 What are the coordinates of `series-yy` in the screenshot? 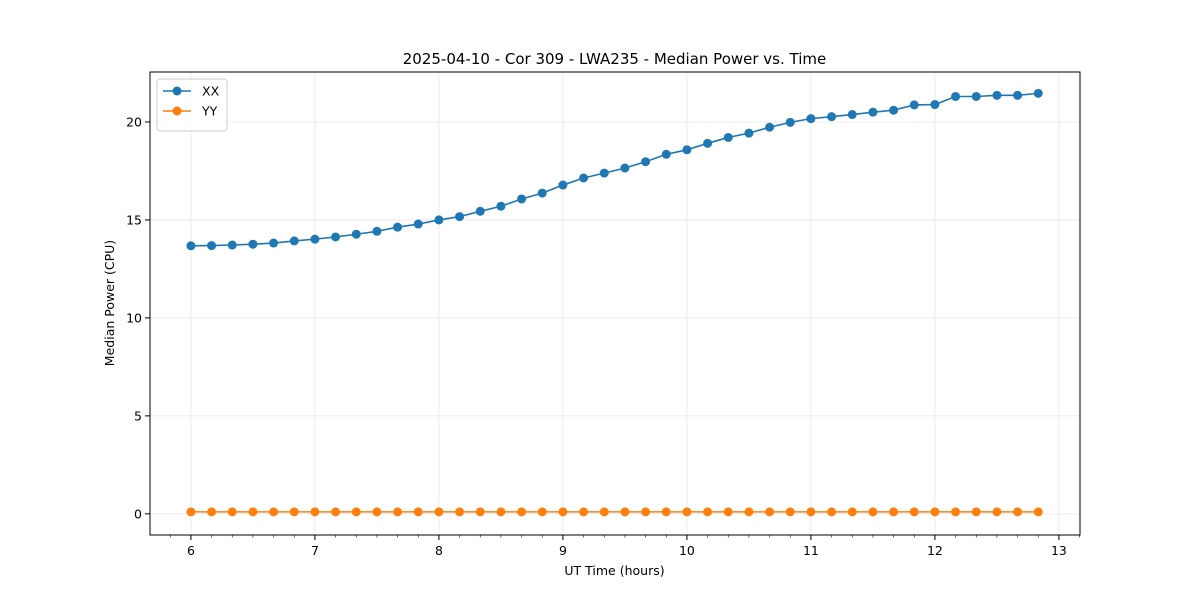 It's located at (614, 512).